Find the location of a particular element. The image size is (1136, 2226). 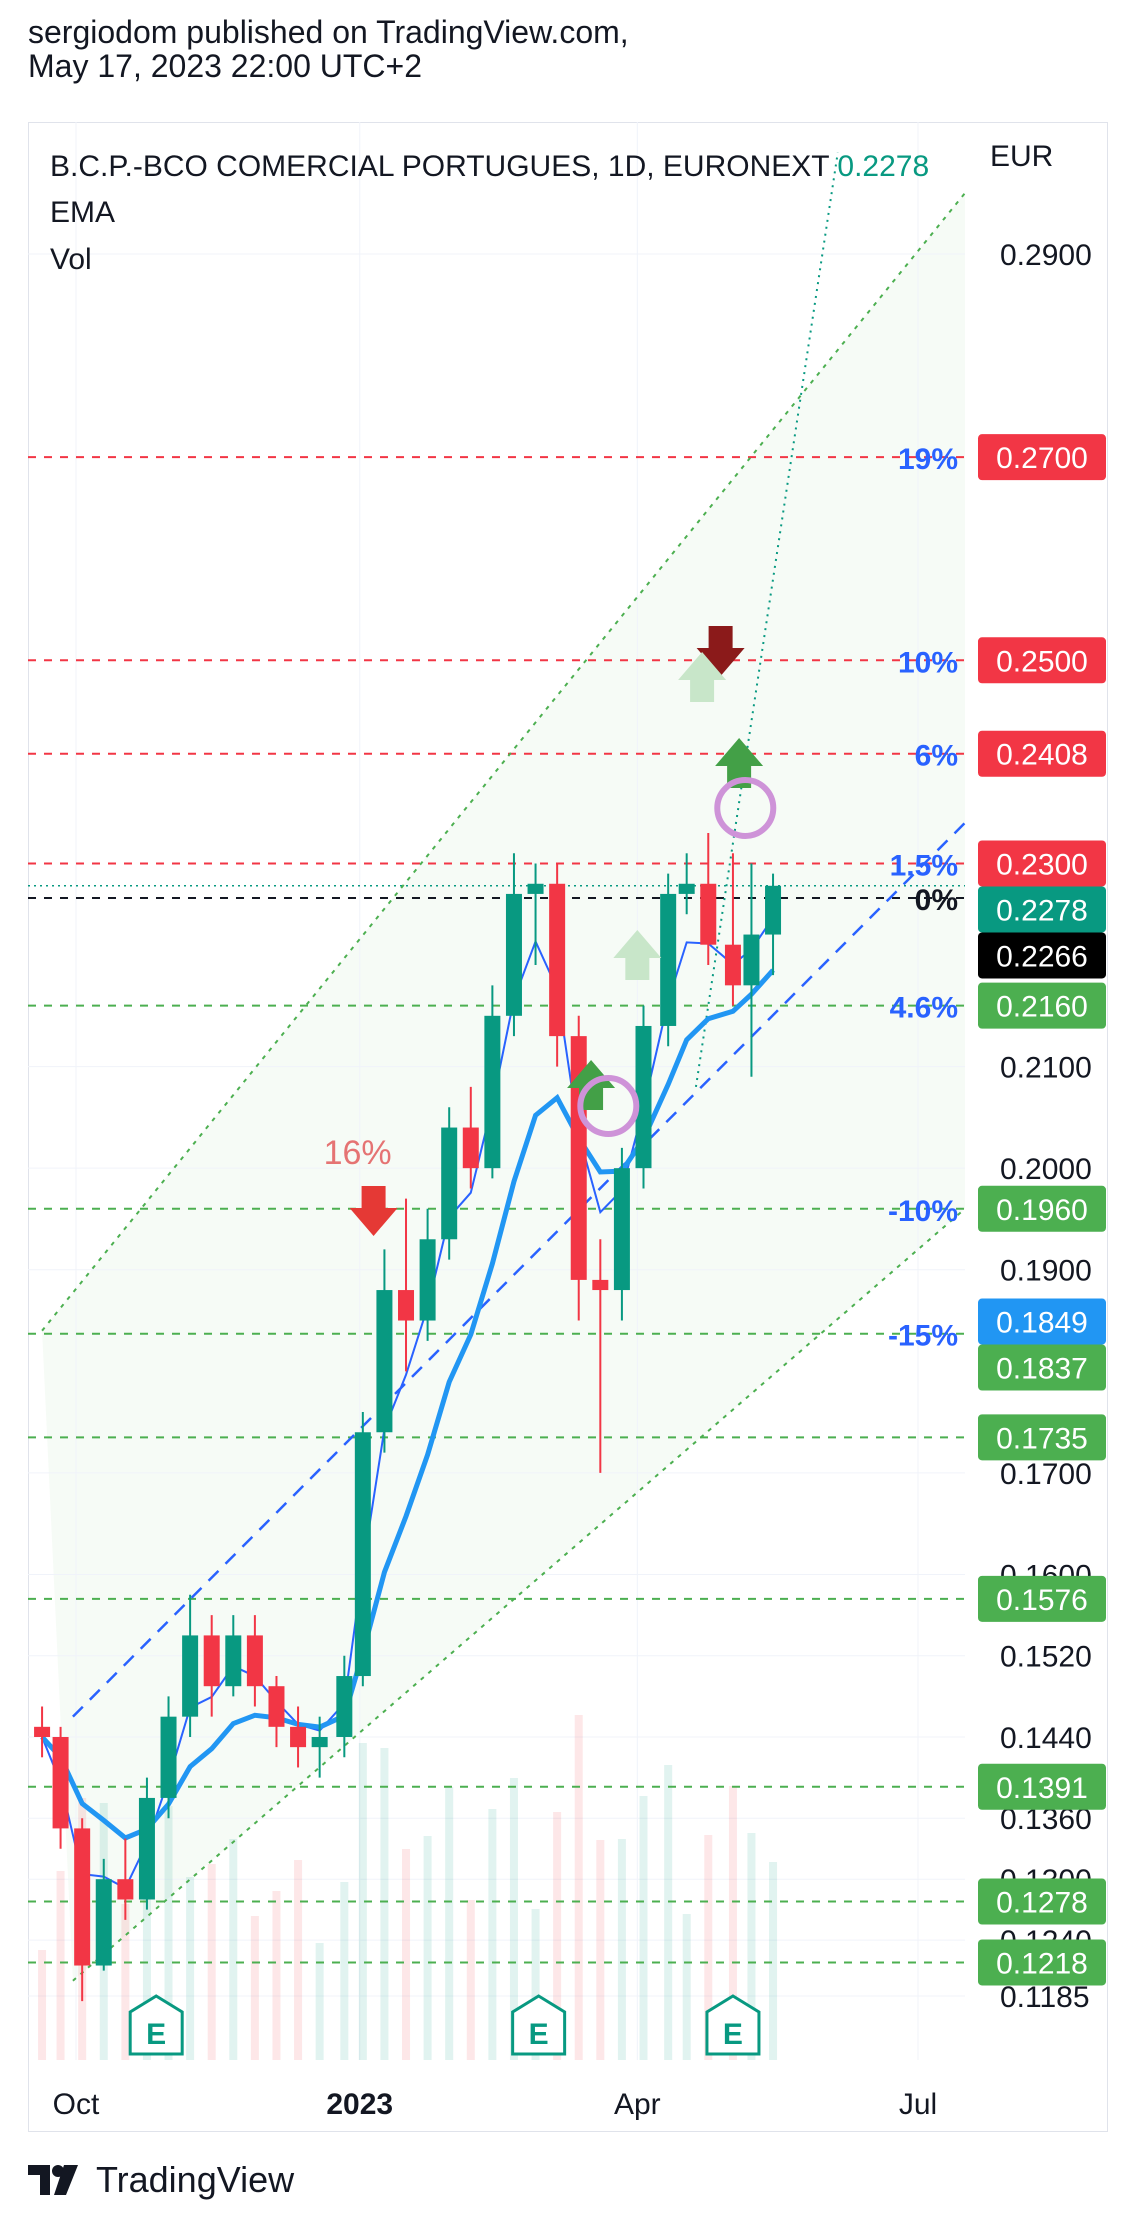

price-badge-14: 0.1218 is located at coordinates (1042, 1962).